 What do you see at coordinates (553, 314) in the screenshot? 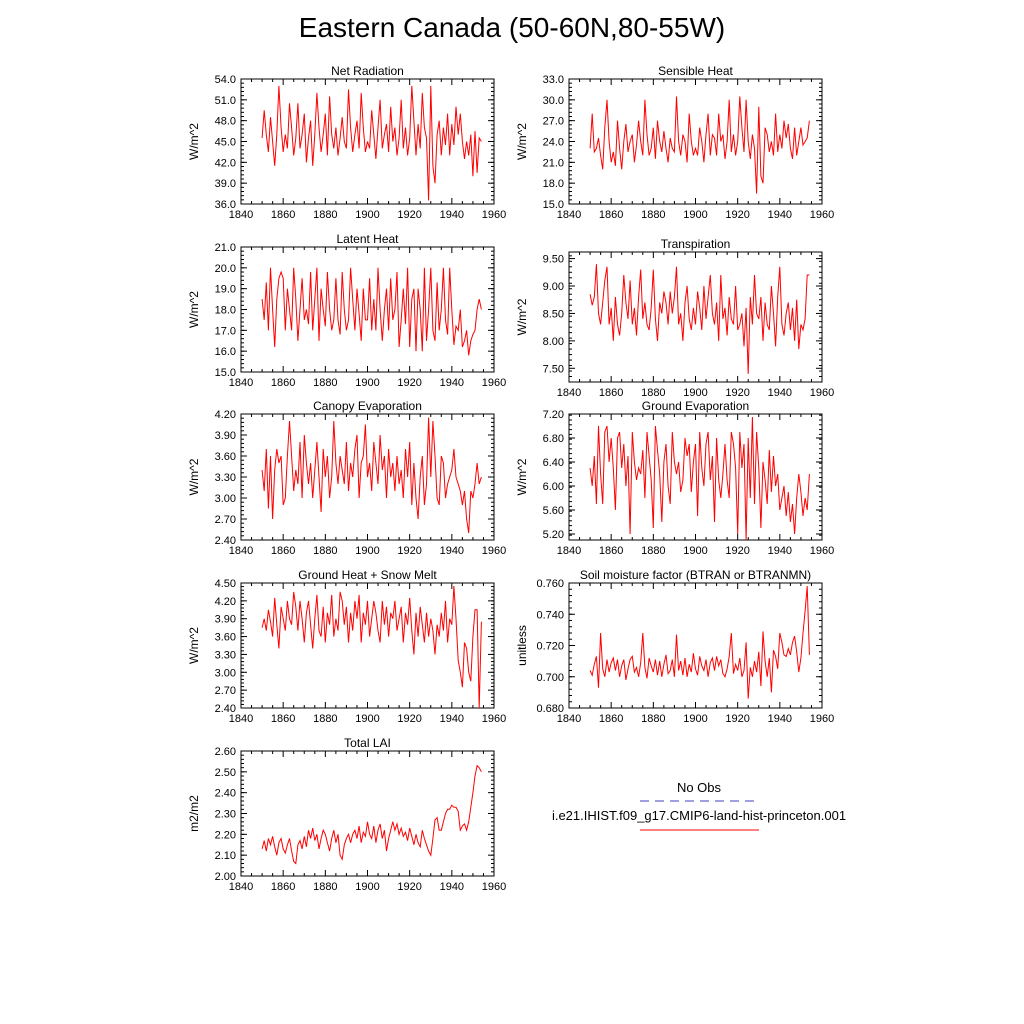
I see `y-tick-label: 8.50` at bounding box center [553, 314].